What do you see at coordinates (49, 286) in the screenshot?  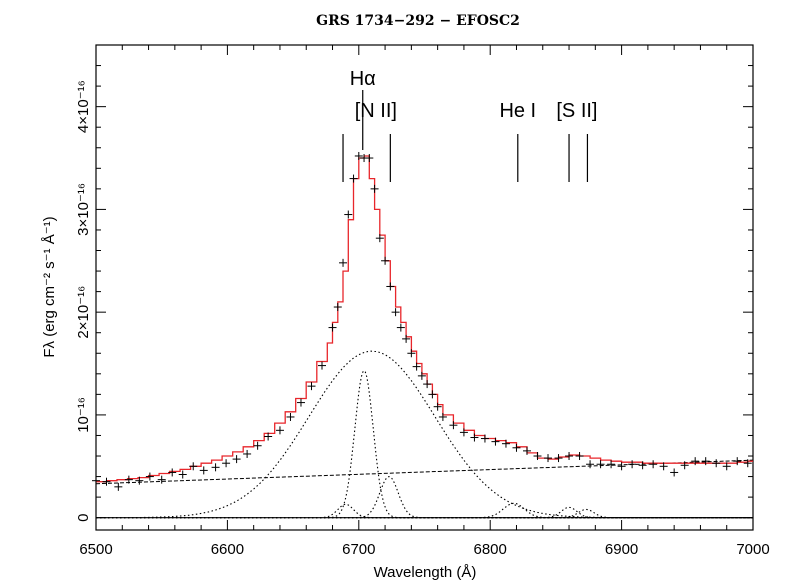 I see `y-axis-label: Fλ (erg cm⁻² s⁻¹ Å⁻¹)` at bounding box center [49, 286].